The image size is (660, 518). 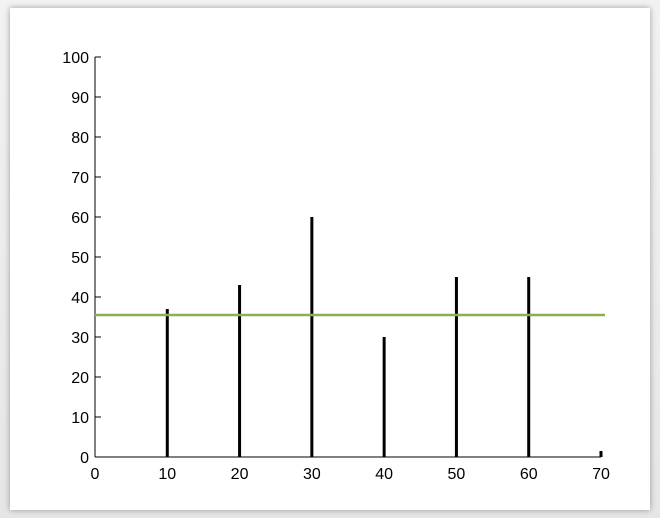 What do you see at coordinates (167, 474) in the screenshot?
I see `x-tick-label: 10` at bounding box center [167, 474].